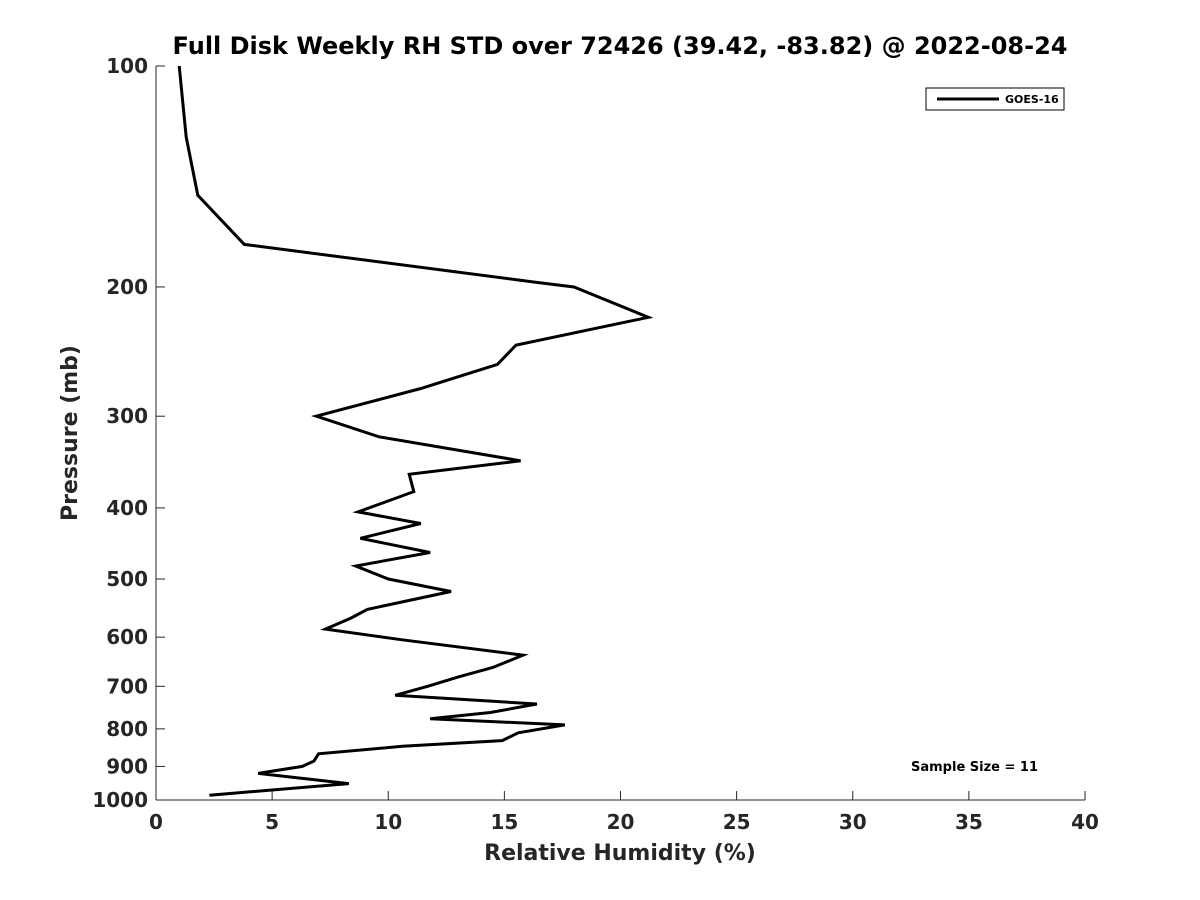 The height and width of the screenshot is (900, 1200). I want to click on y-tick-label: 900, so click(127, 766).